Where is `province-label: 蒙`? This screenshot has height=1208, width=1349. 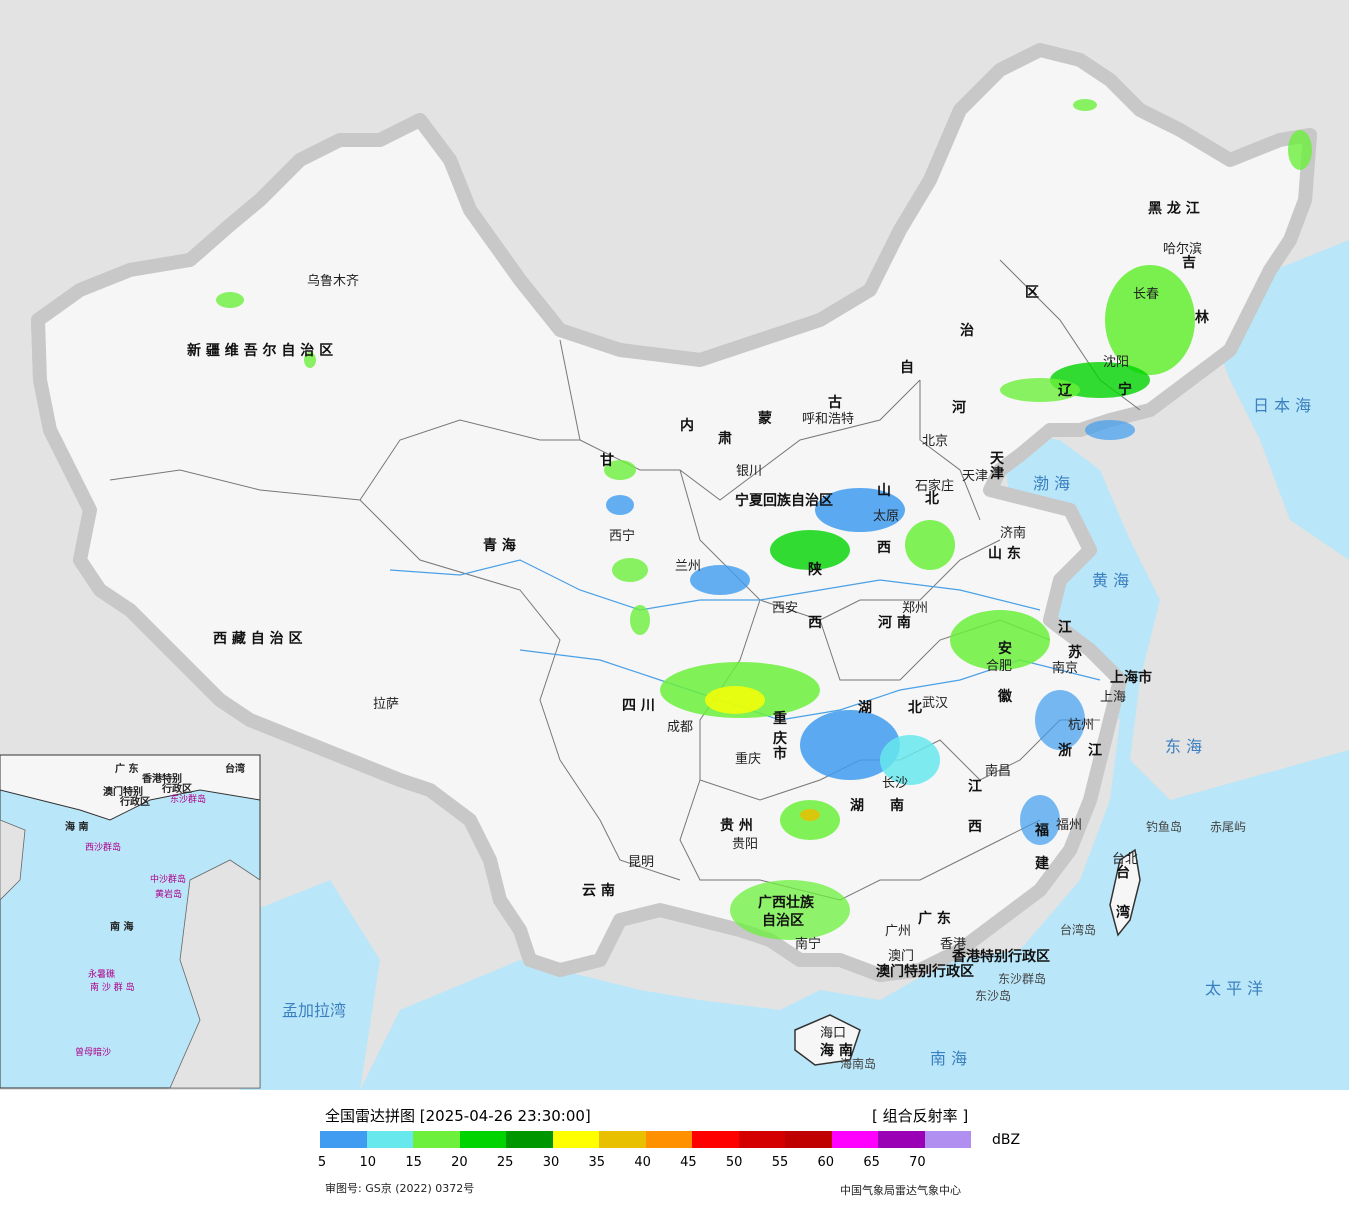
province-label: 蒙 is located at coordinates (765, 419).